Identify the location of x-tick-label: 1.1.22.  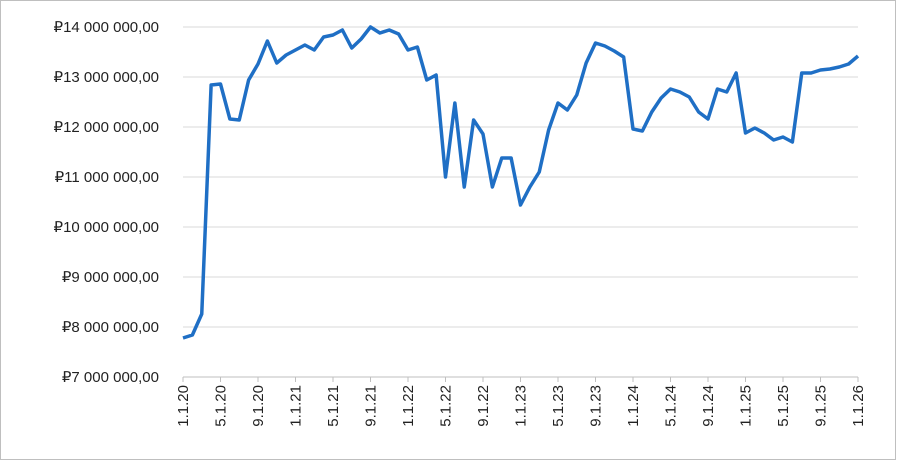
(408, 406).